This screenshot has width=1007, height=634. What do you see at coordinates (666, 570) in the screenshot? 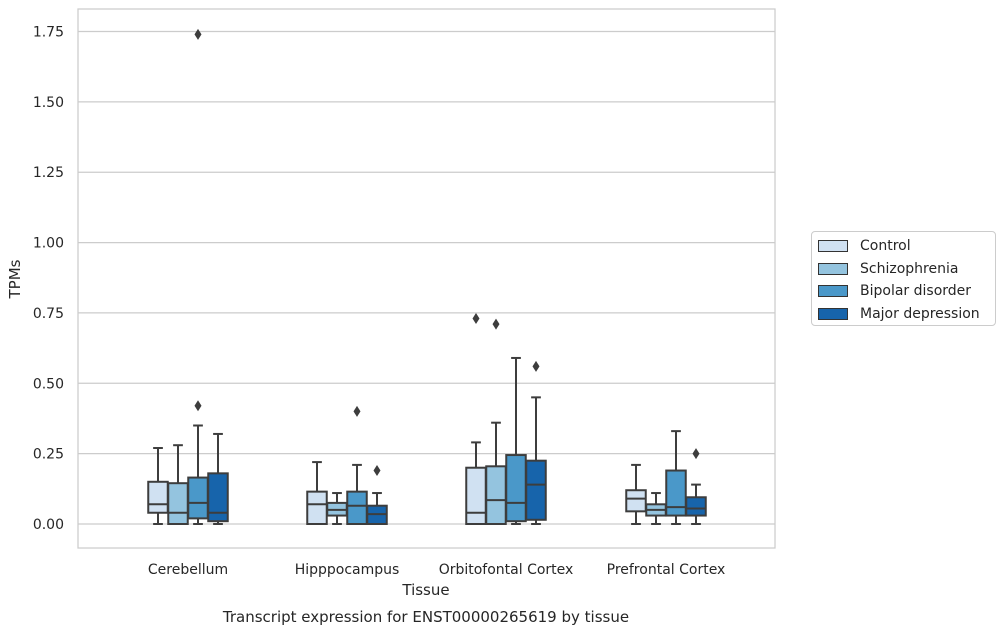
I see `x-tick-label: Prefrontal Cortex` at bounding box center [666, 570].